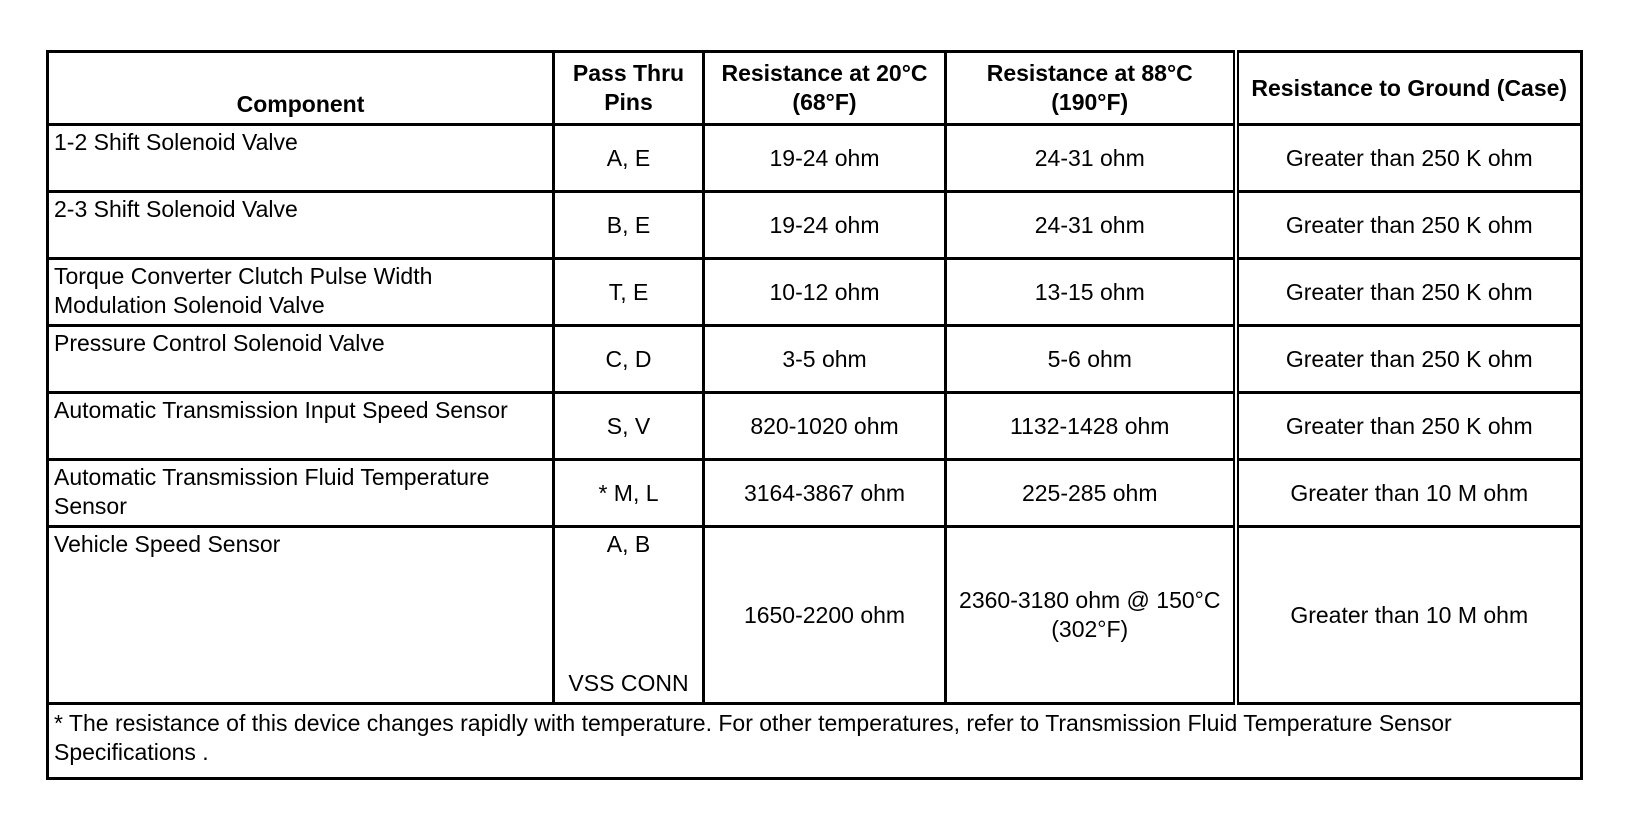  I want to click on cell-resistance-20c: 820-1020 ohm, so click(824, 426).